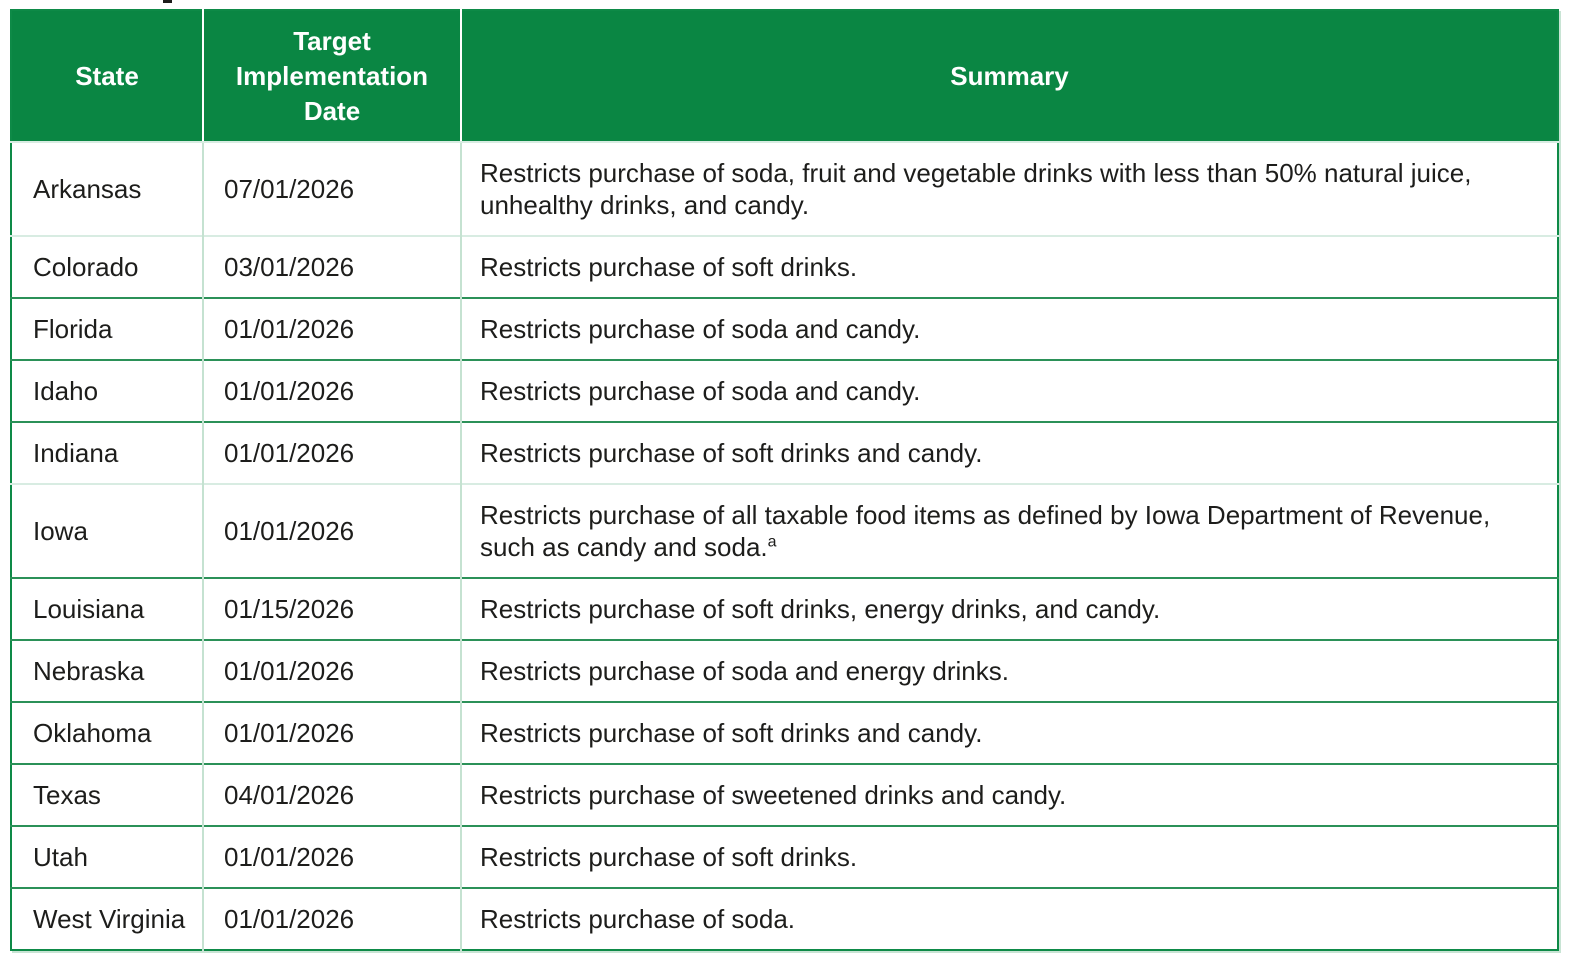  What do you see at coordinates (107, 670) in the screenshot?
I see `state-cell: Nebraska` at bounding box center [107, 670].